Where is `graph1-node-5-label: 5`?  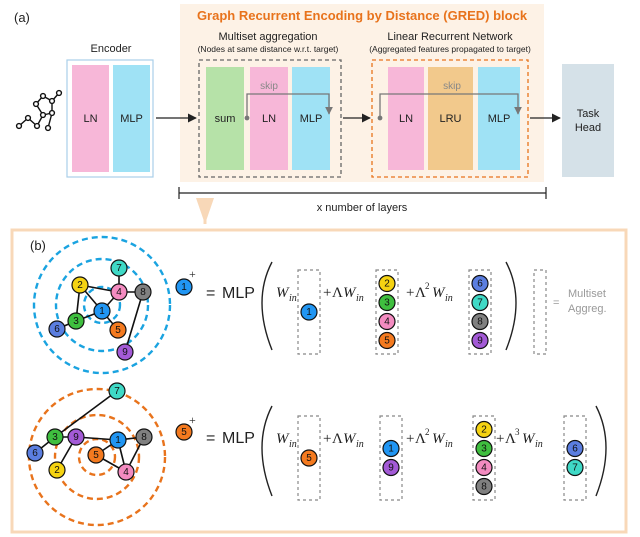 graph1-node-5-label: 5 is located at coordinates (118, 330).